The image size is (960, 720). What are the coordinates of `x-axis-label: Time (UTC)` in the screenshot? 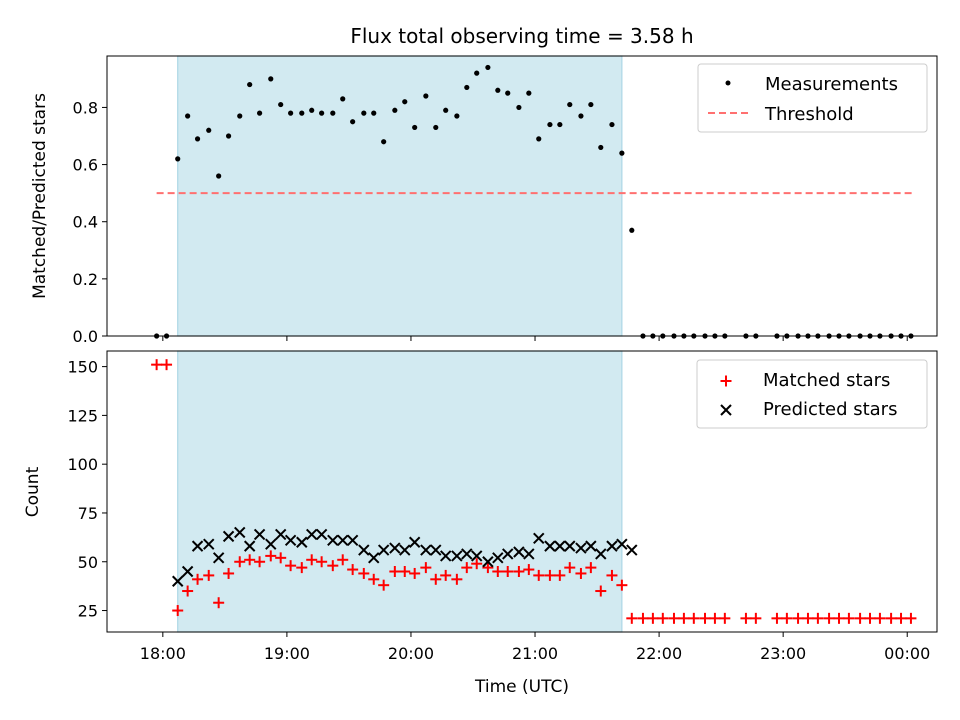 It's located at (521, 687).